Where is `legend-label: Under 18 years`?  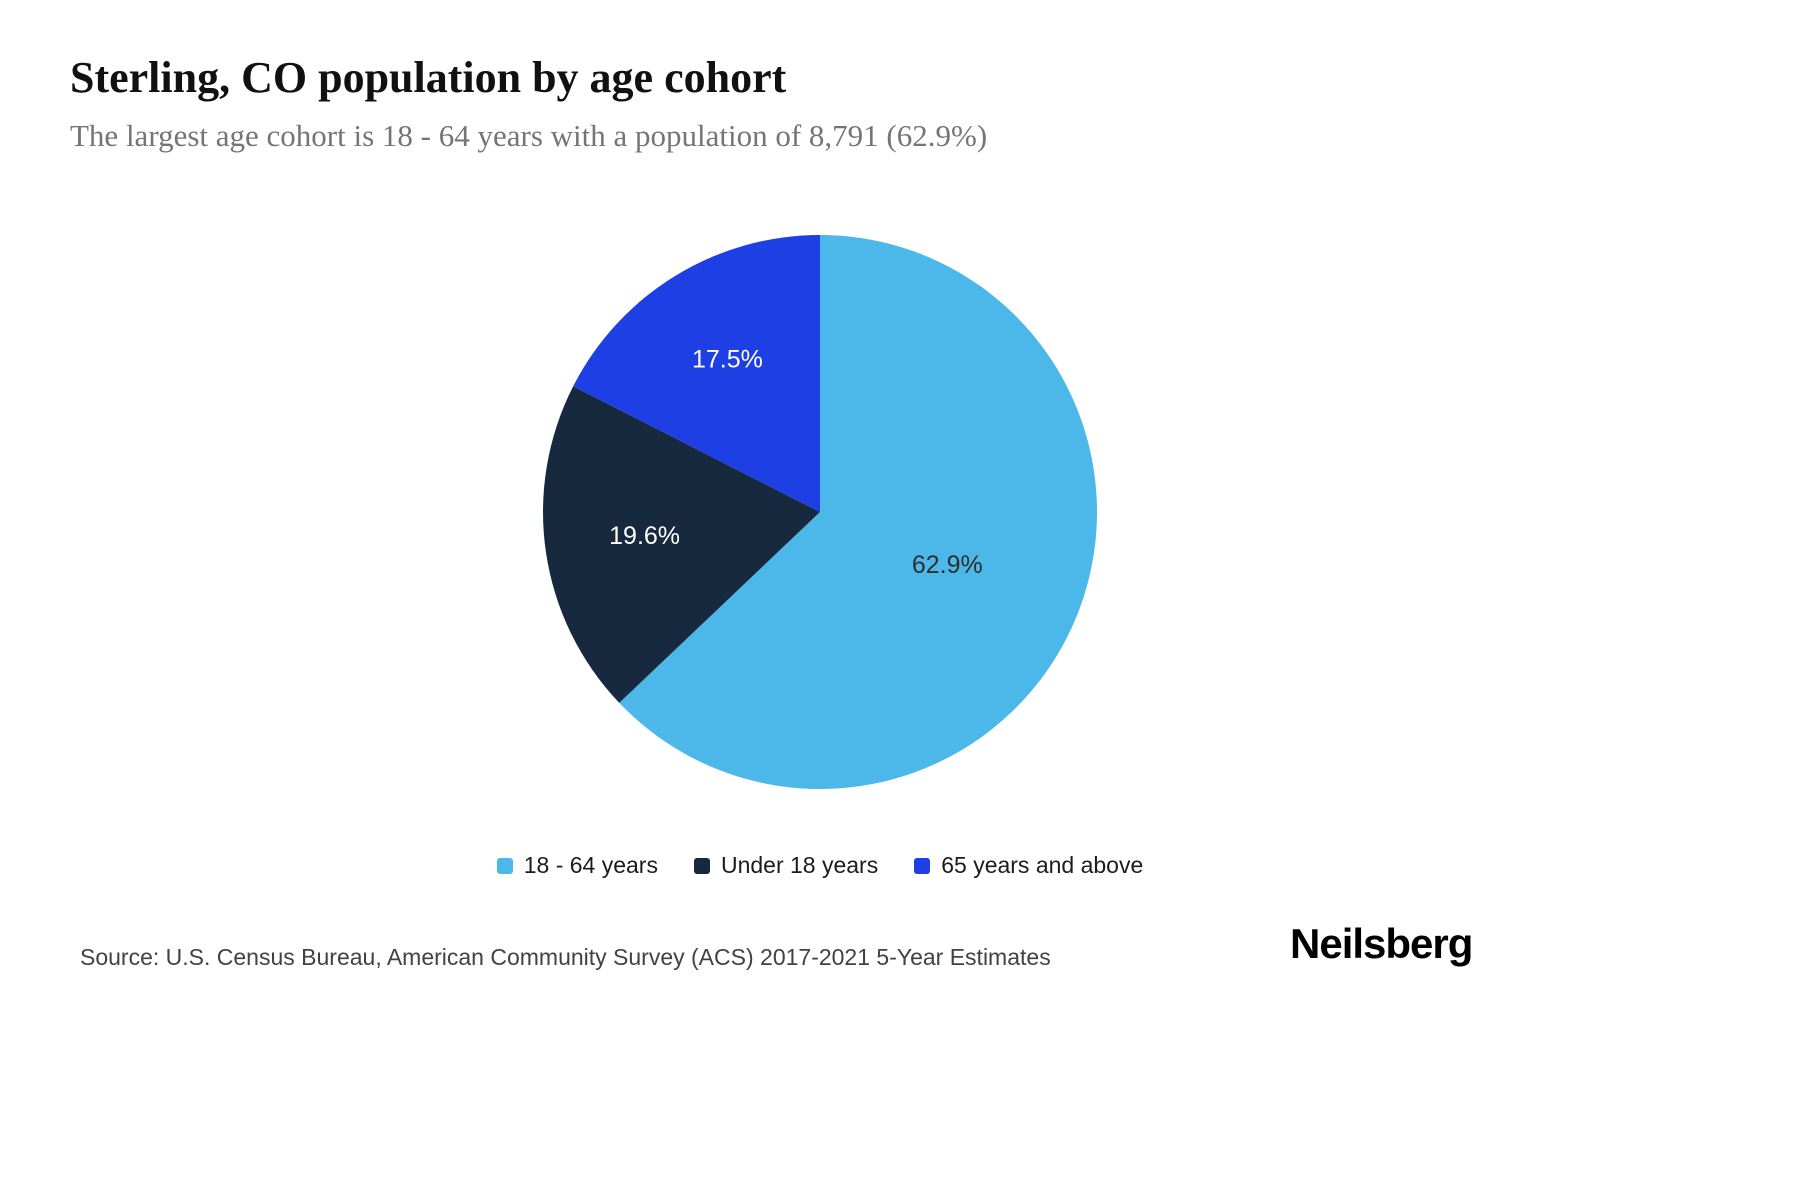 legend-label: Under 18 years is located at coordinates (799, 865).